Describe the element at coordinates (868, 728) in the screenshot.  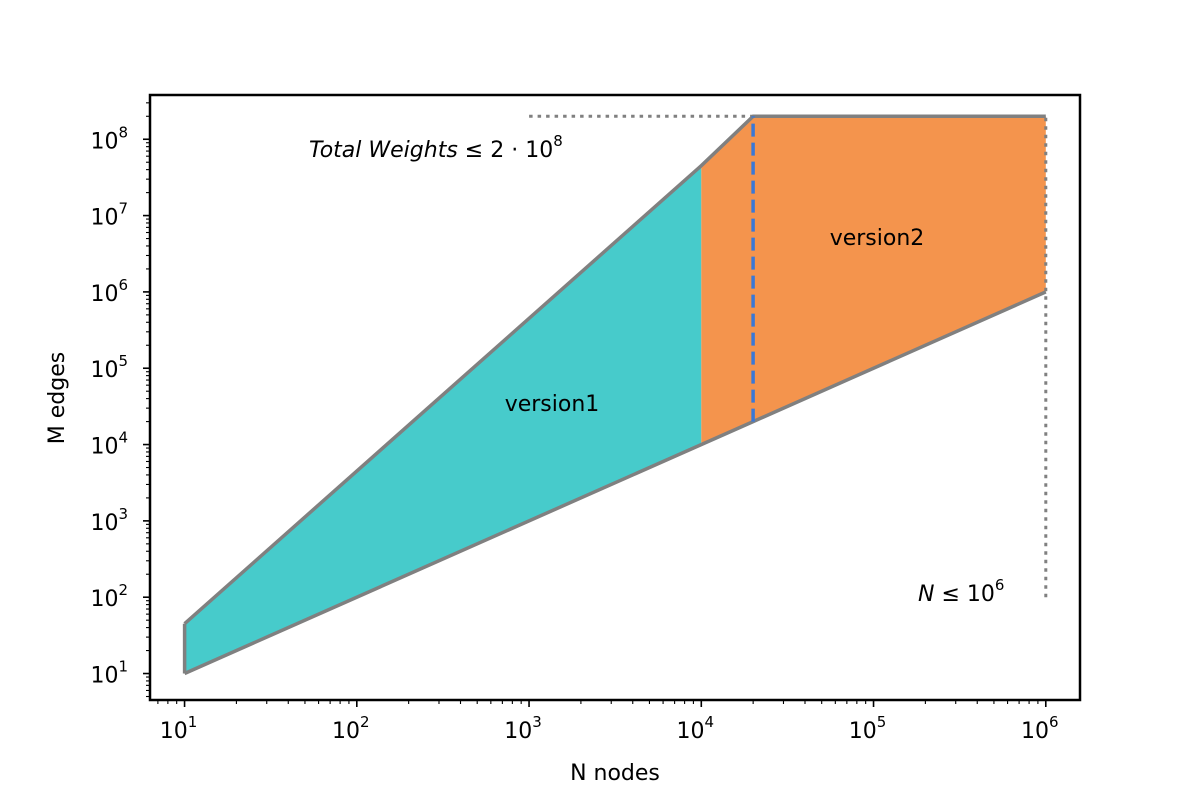
I see `x-tick-label: 10⁵` at that location.